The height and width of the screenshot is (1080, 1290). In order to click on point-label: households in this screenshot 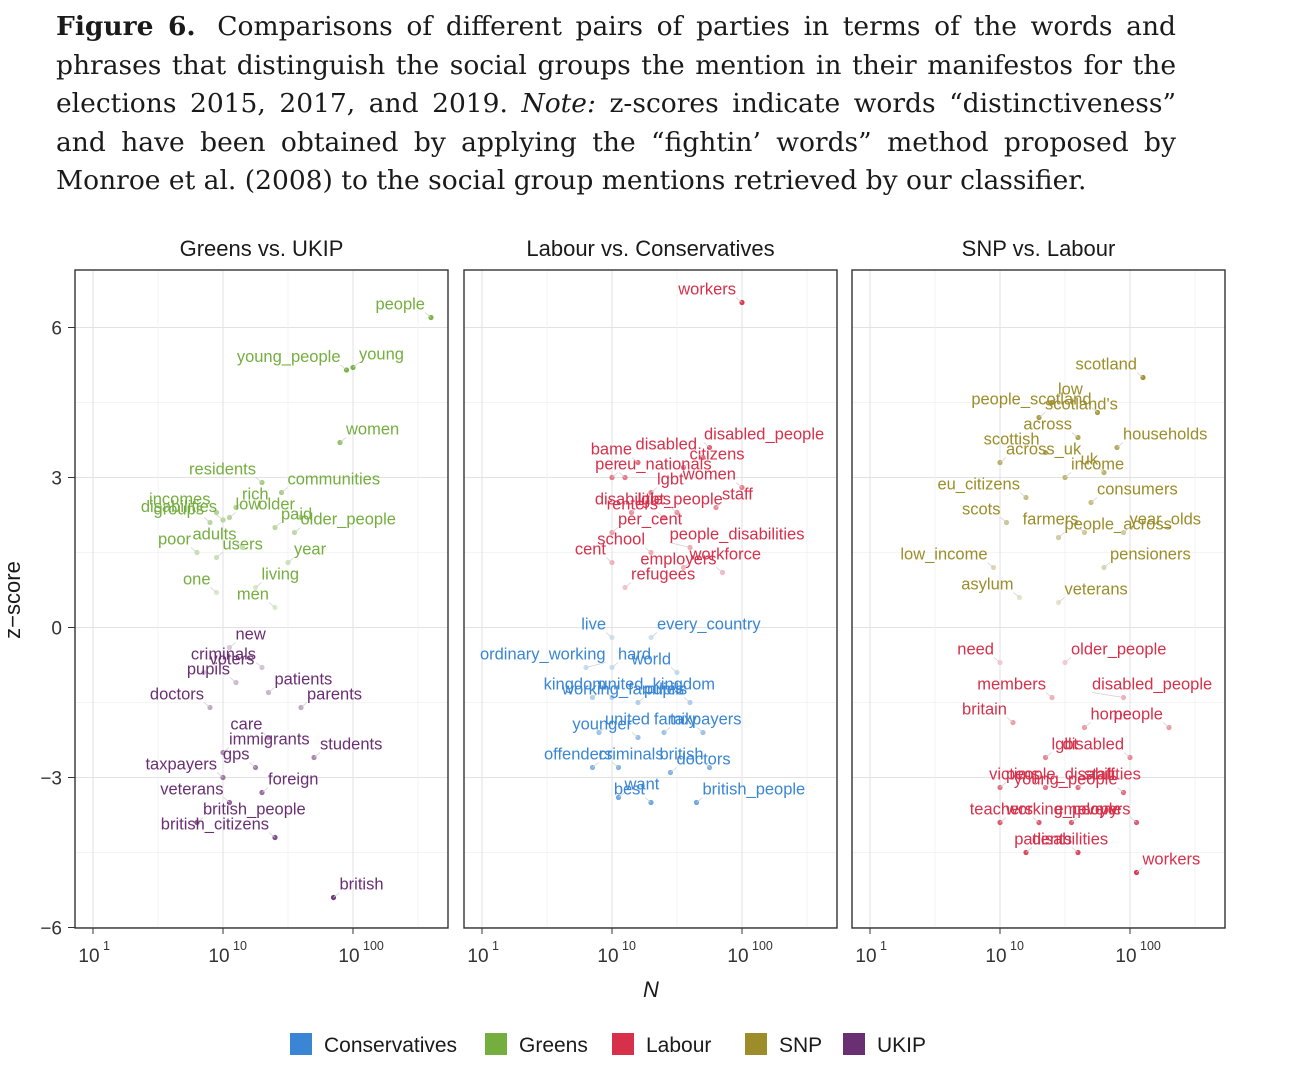, I will do `click(1165, 435)`.